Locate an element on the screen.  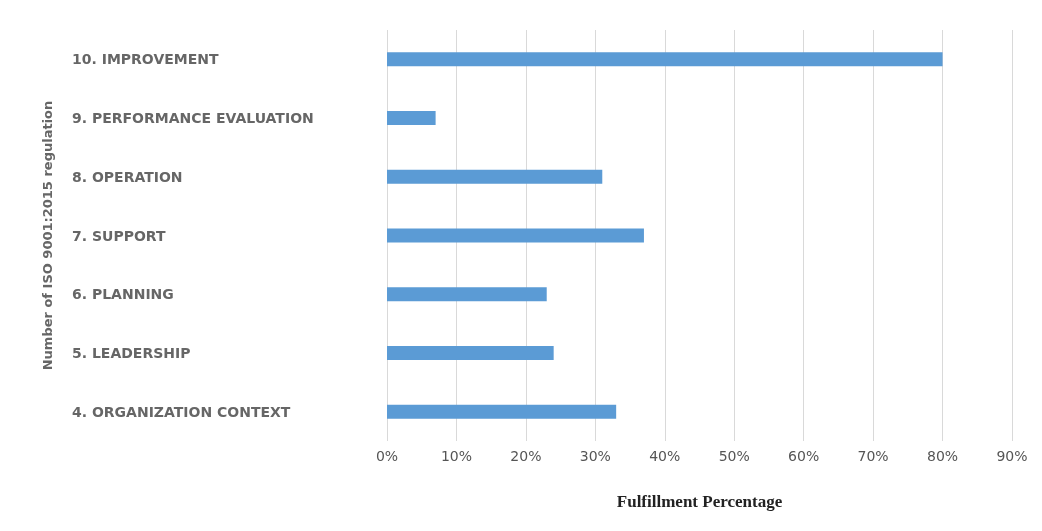
y-tick-label: 5. LEADERSHIP is located at coordinates (131, 352).